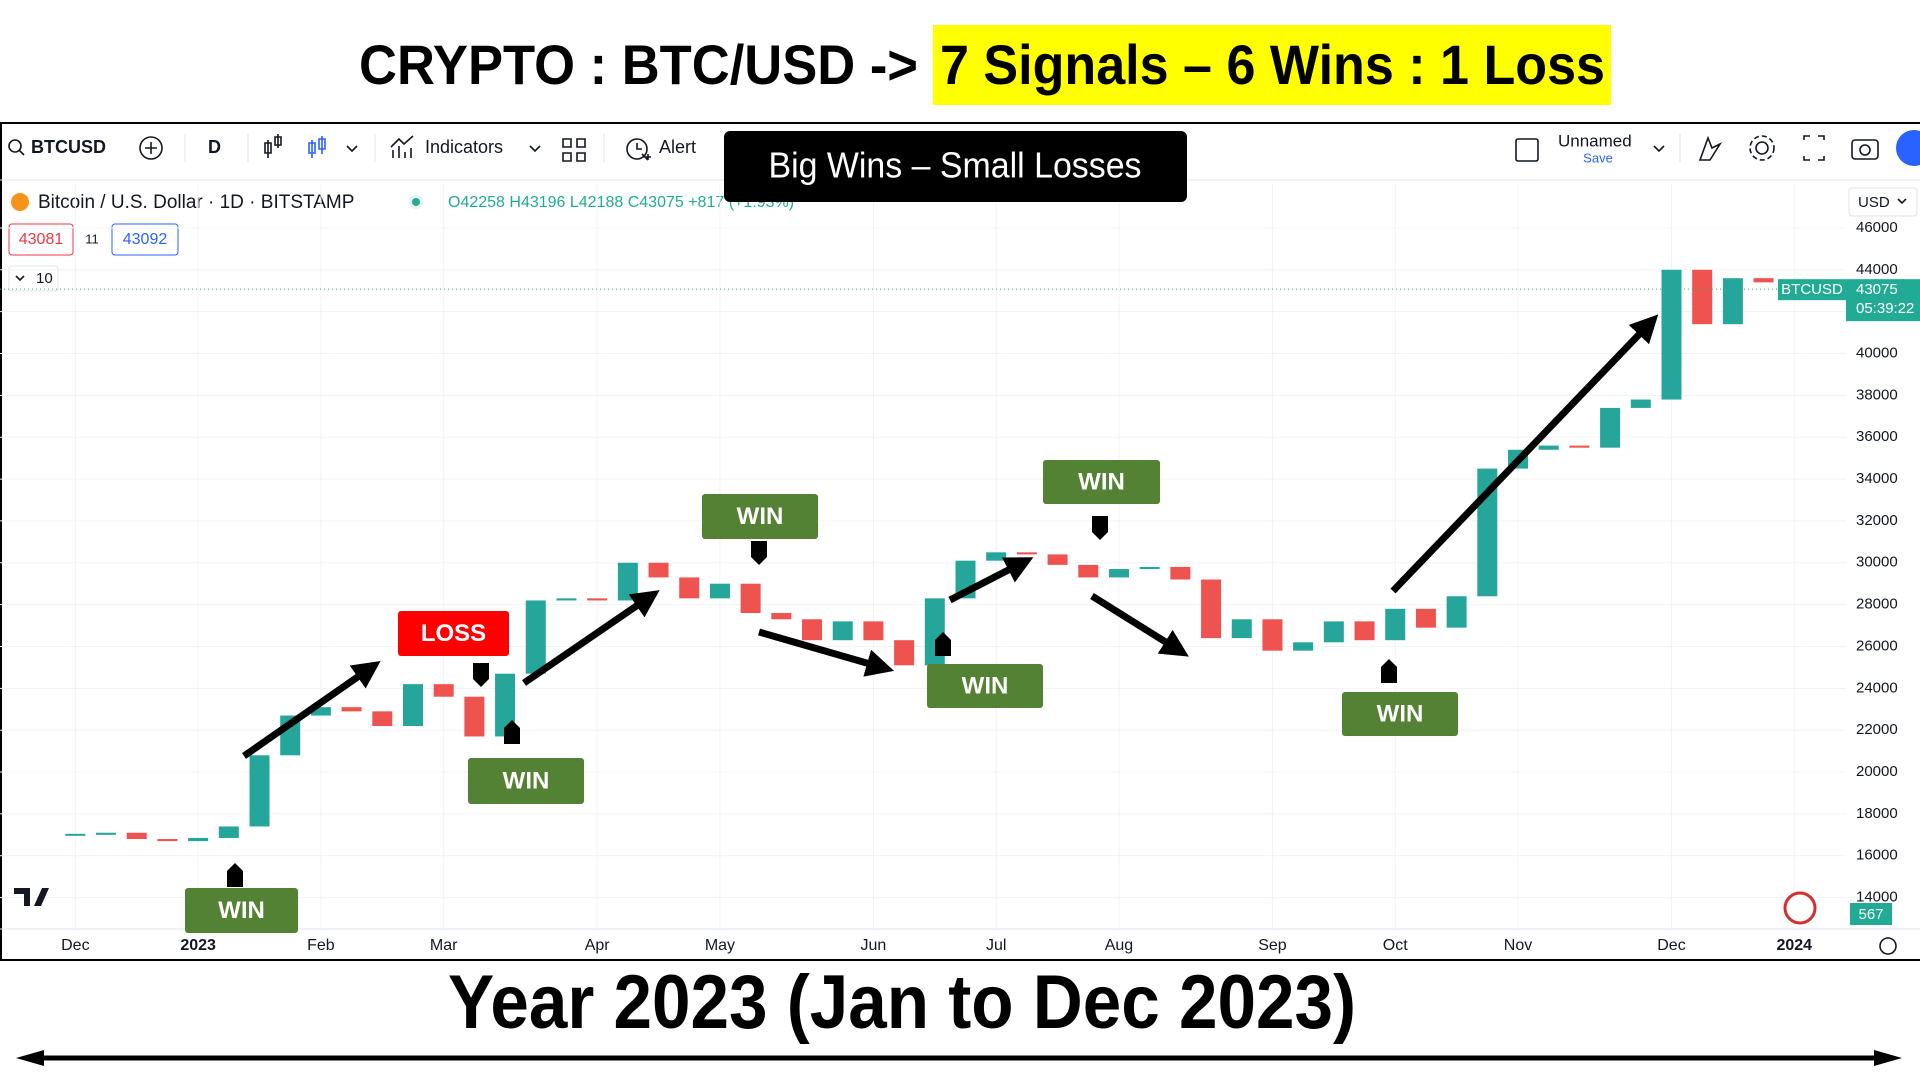 The height and width of the screenshot is (1080, 1920). I want to click on fullscreen-icon, so click(1814, 148).